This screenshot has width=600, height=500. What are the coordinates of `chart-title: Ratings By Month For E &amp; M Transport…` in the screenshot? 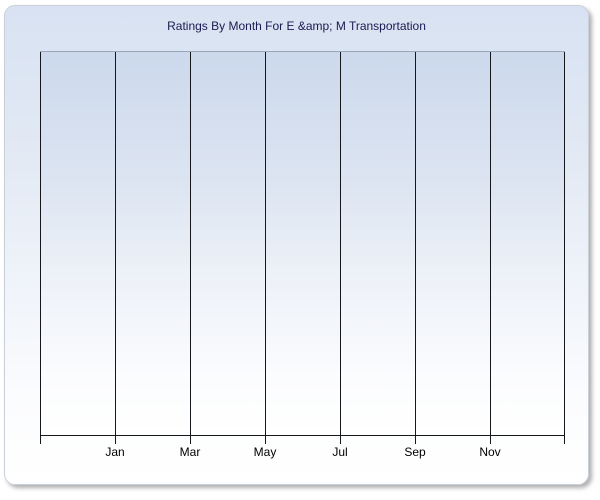 It's located at (296, 26).